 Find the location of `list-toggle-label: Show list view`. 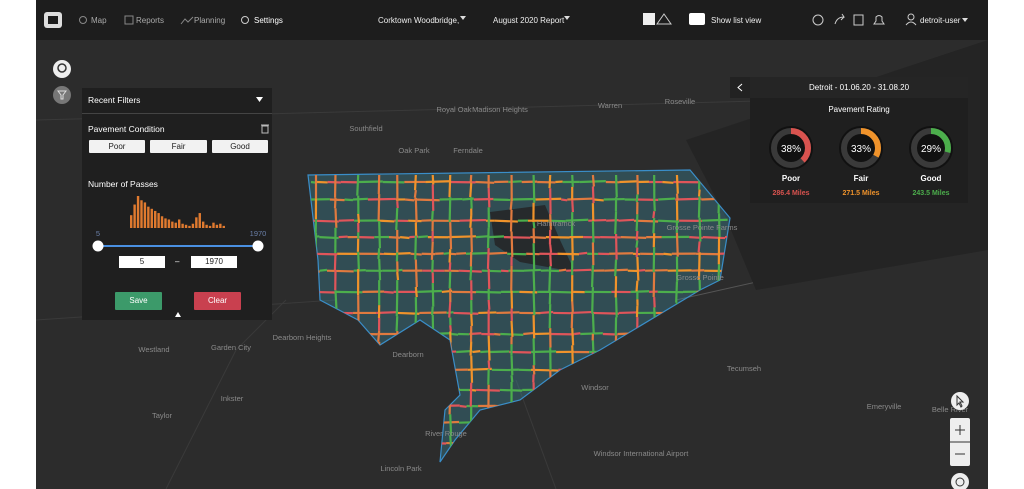

list-toggle-label: Show list view is located at coordinates (736, 20).